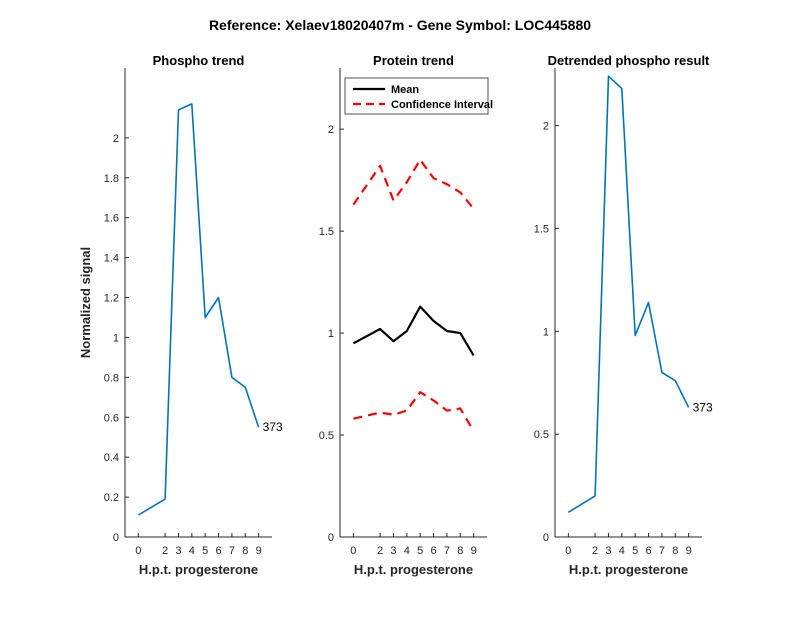 This screenshot has width=800, height=618. Describe the element at coordinates (85, 302) in the screenshot. I see `y-axis-label: Normalized signal` at that location.